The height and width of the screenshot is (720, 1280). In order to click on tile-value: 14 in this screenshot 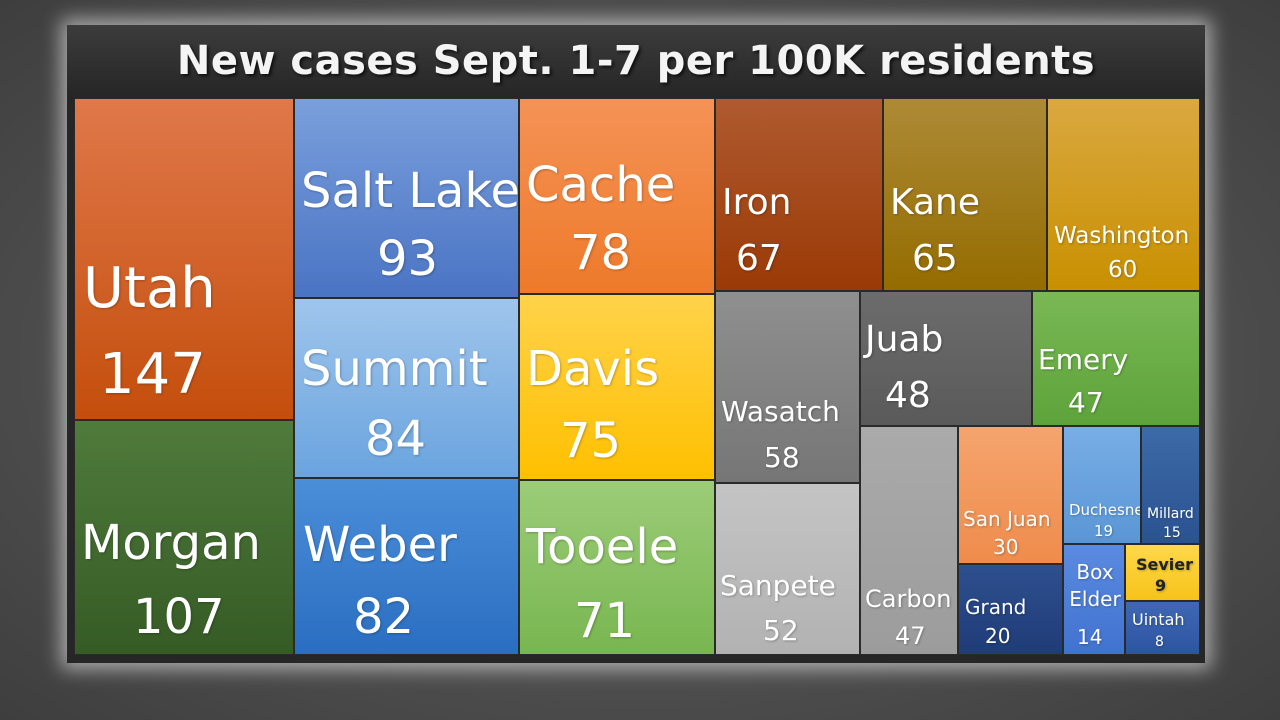, I will do `click(1090, 637)`.